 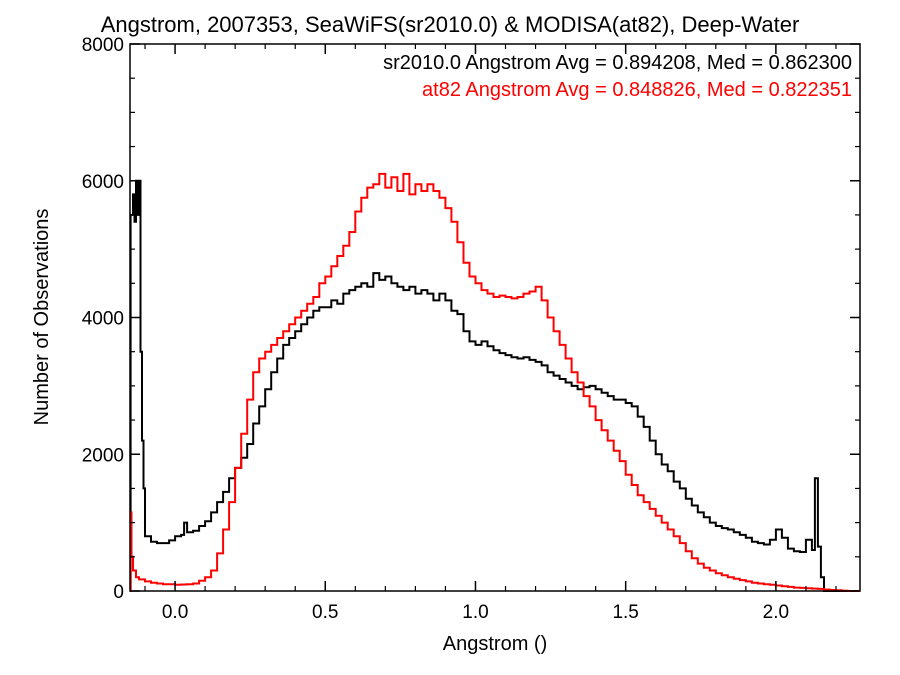 I want to click on y-tick-label: 4000, so click(x=103, y=319).